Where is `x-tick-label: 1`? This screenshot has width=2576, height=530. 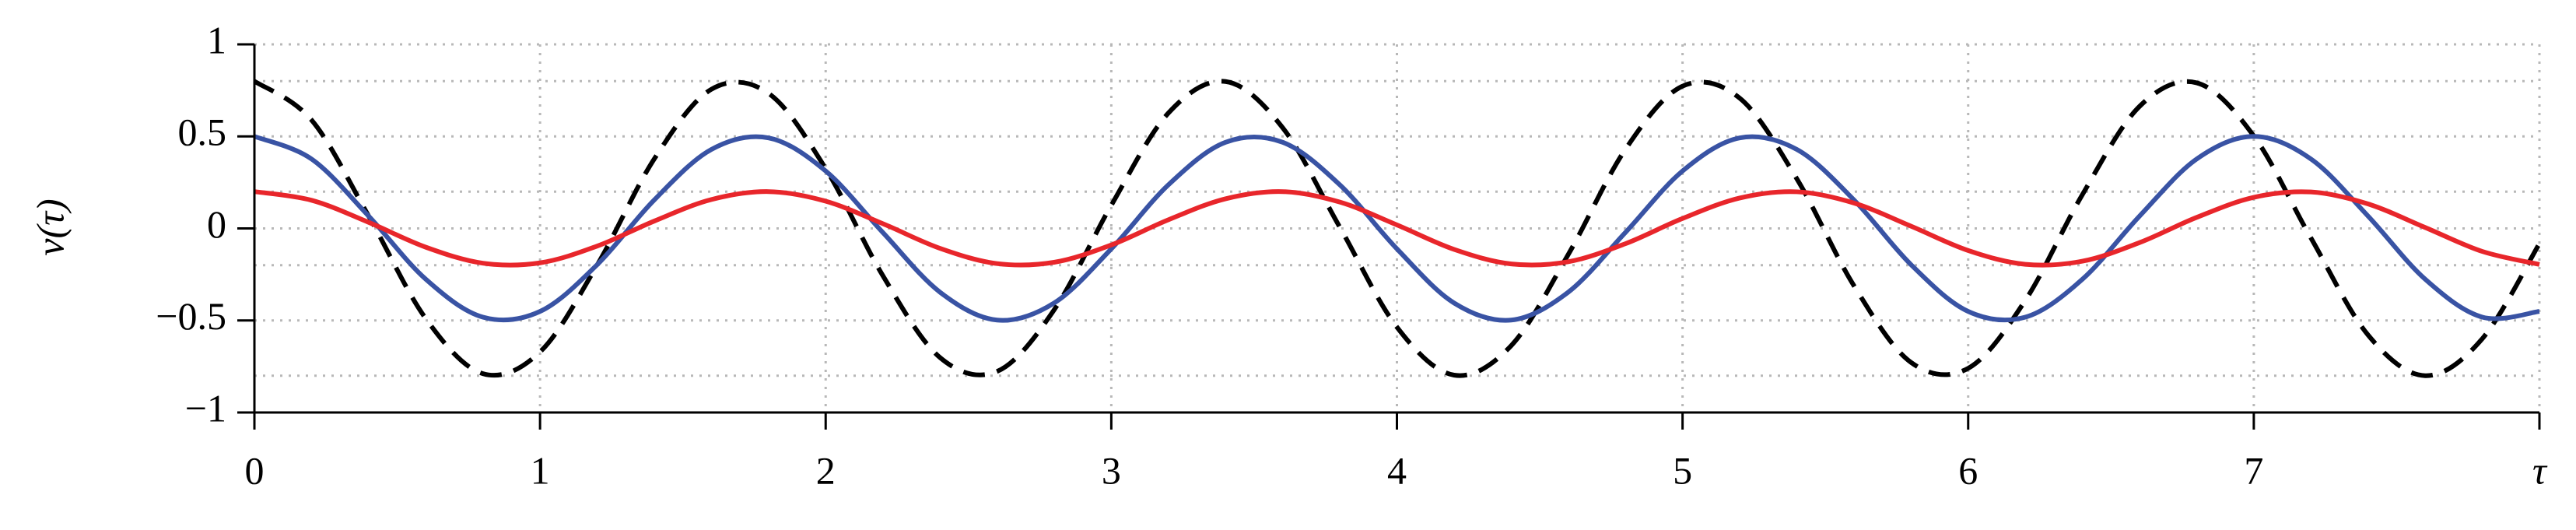
x-tick-label: 1 is located at coordinates (540, 470).